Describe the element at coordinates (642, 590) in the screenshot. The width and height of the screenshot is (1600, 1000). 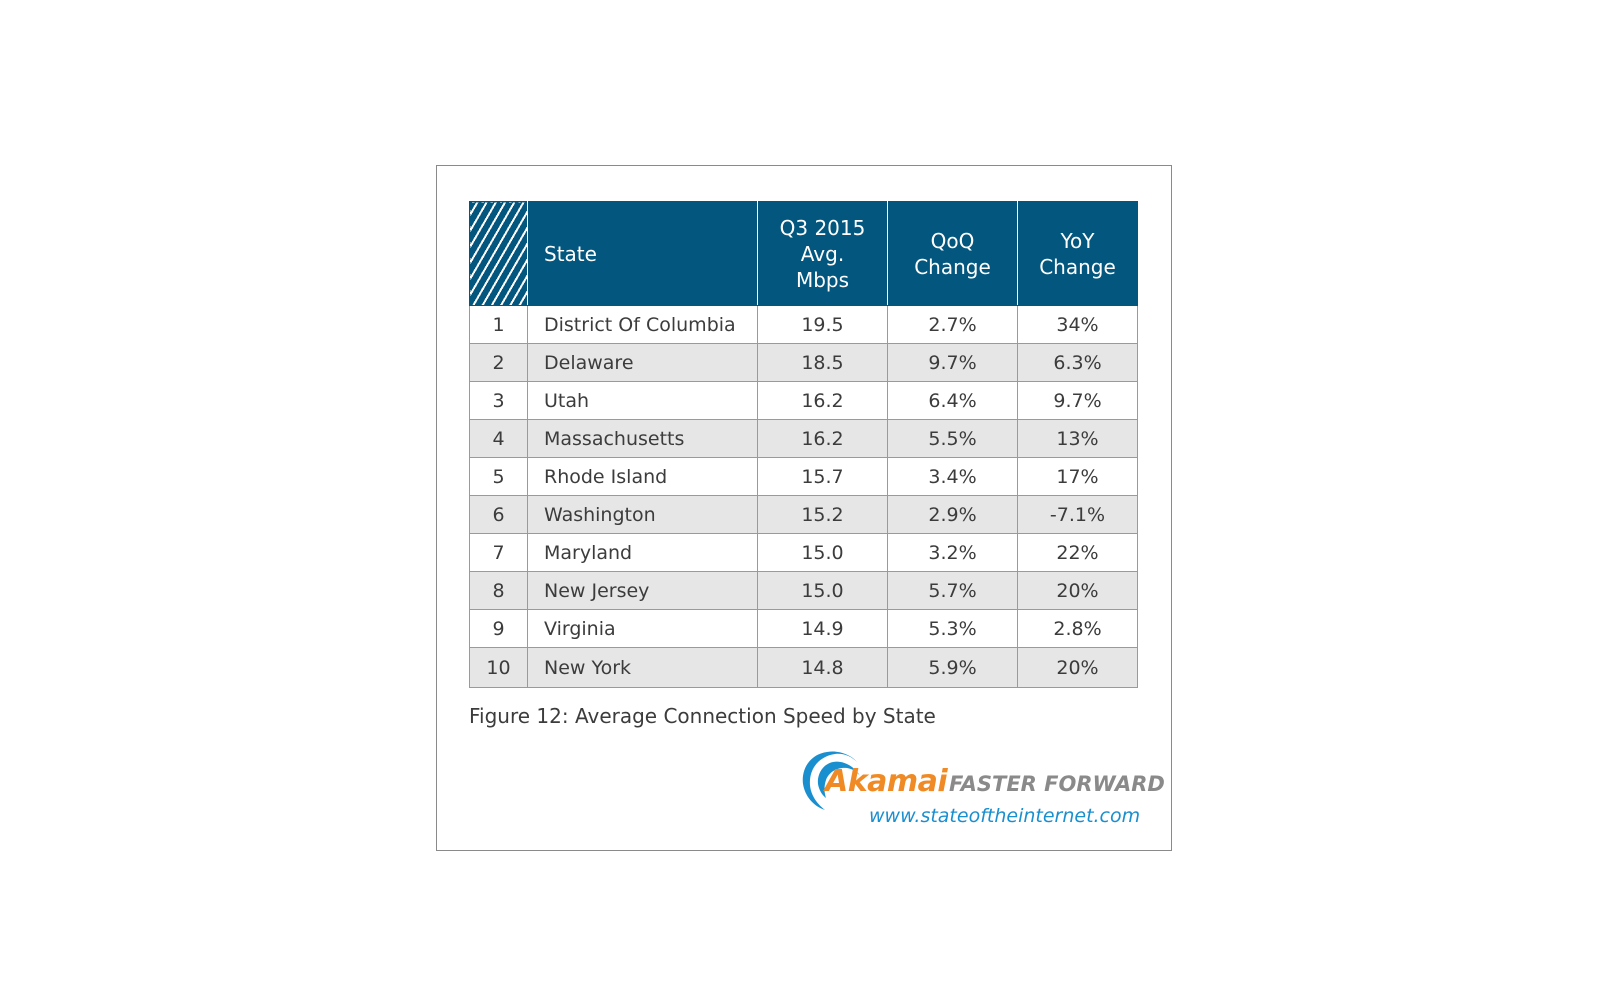
I see `state-cell: New Jersey` at that location.